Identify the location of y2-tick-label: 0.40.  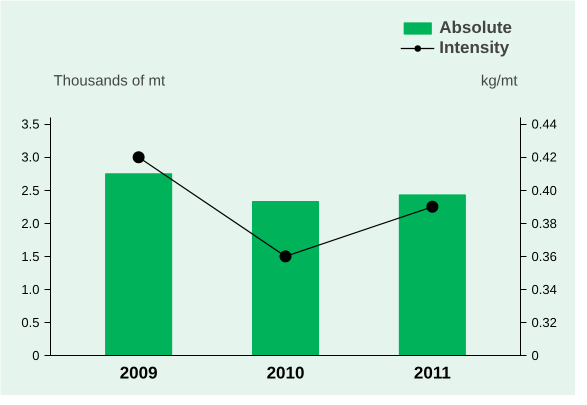
(544, 190).